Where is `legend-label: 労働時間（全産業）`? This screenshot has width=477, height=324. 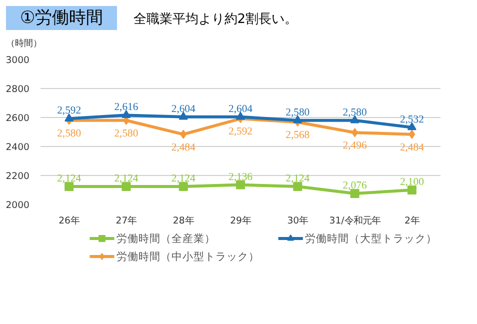 legend-label: 労働時間（全産業） is located at coordinates (166, 239).